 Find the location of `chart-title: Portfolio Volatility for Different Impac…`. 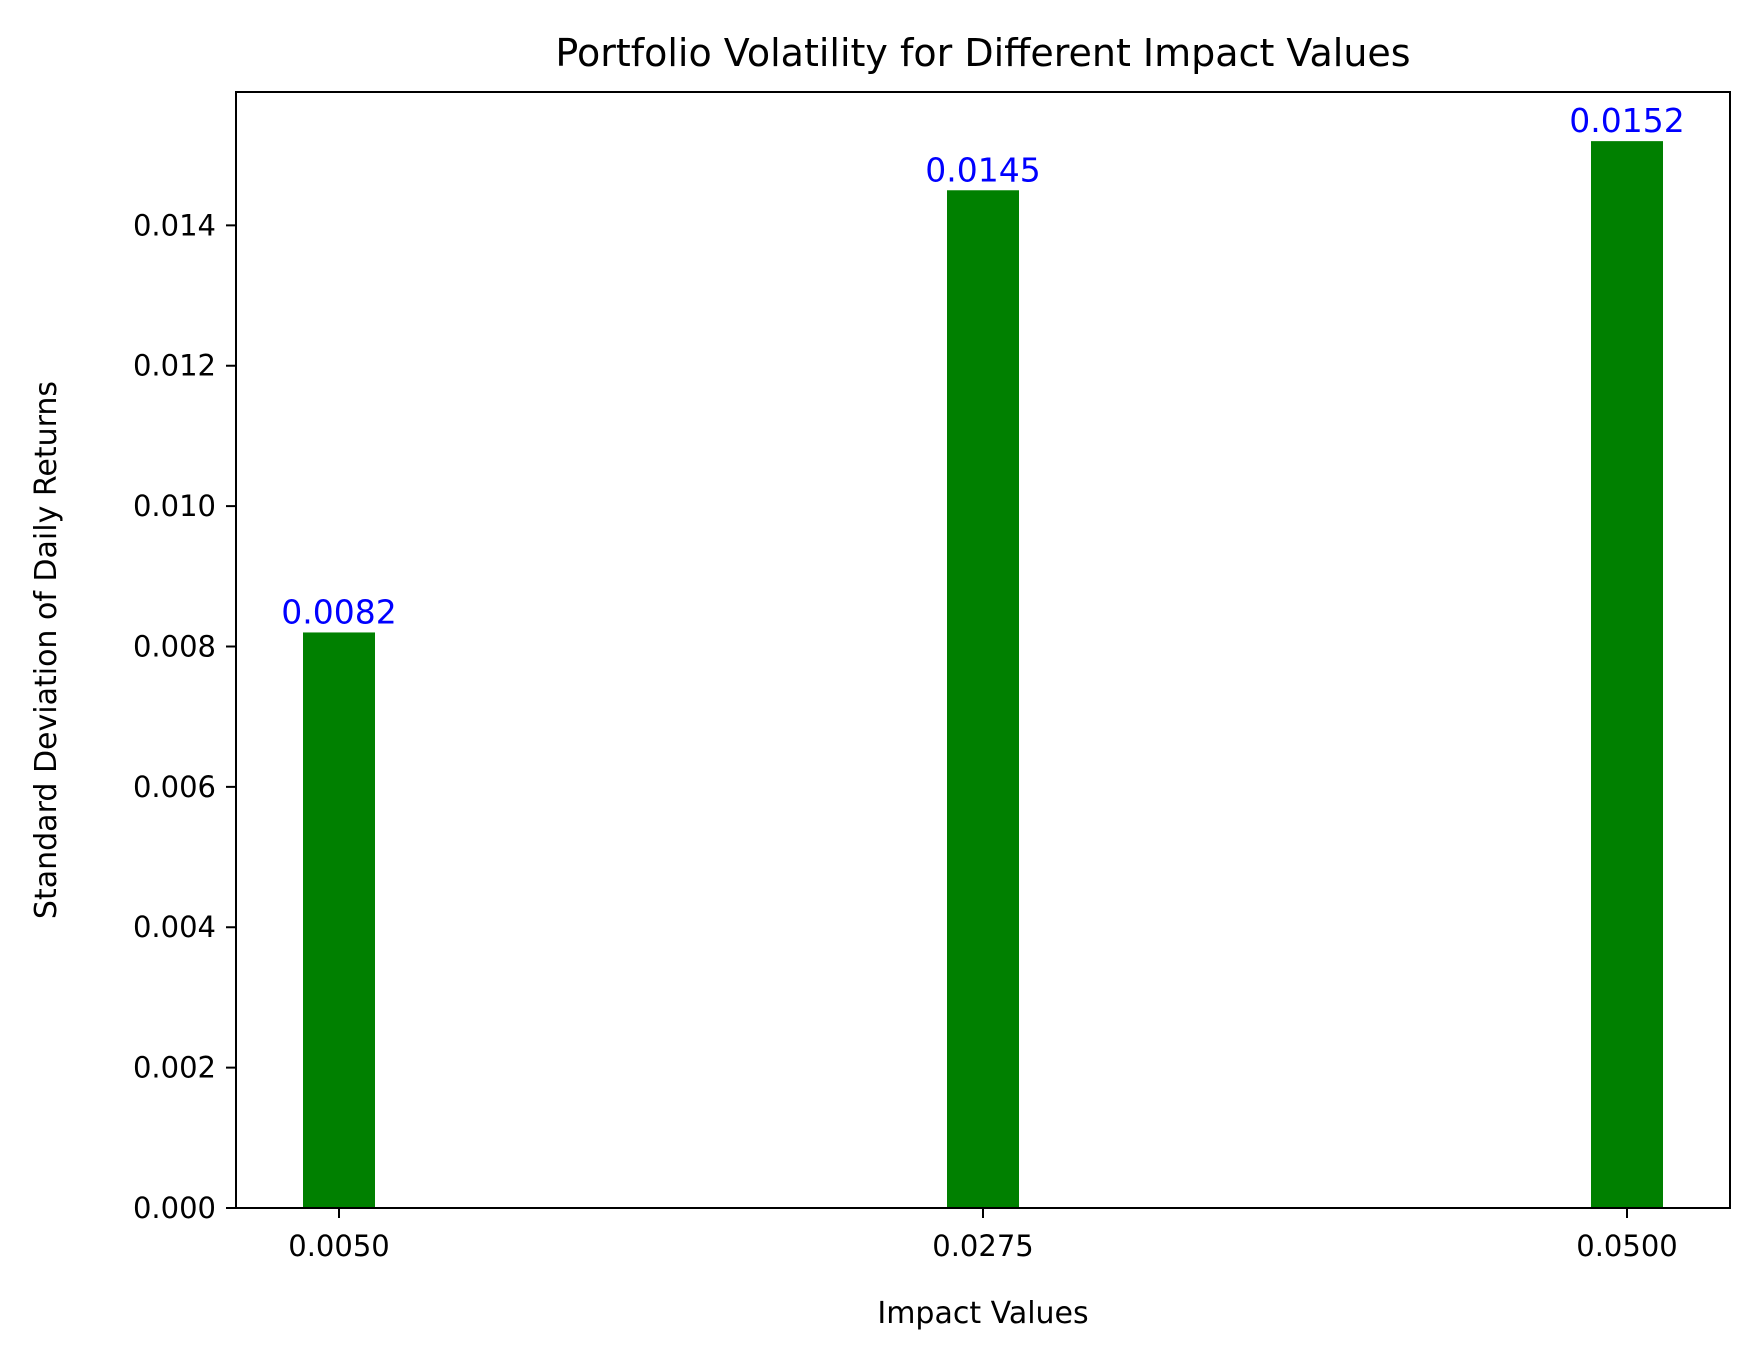

chart-title: Portfolio Volatility for Different Impac… is located at coordinates (982, 53).